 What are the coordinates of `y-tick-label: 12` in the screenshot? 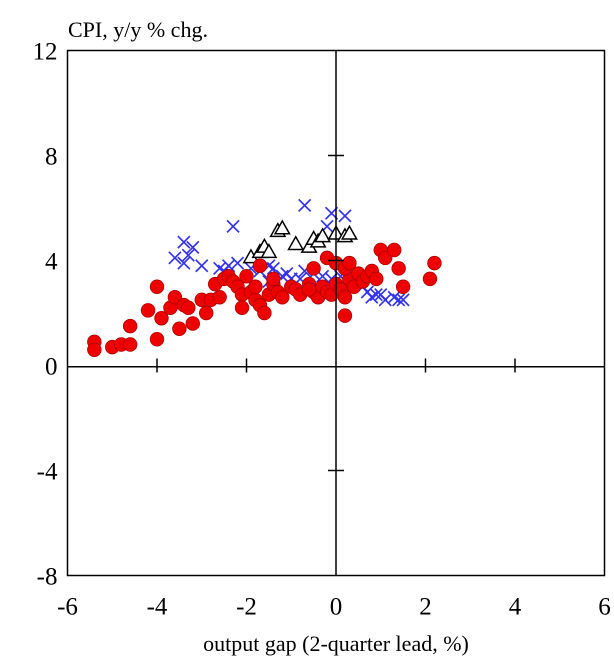 It's located at (45, 52).